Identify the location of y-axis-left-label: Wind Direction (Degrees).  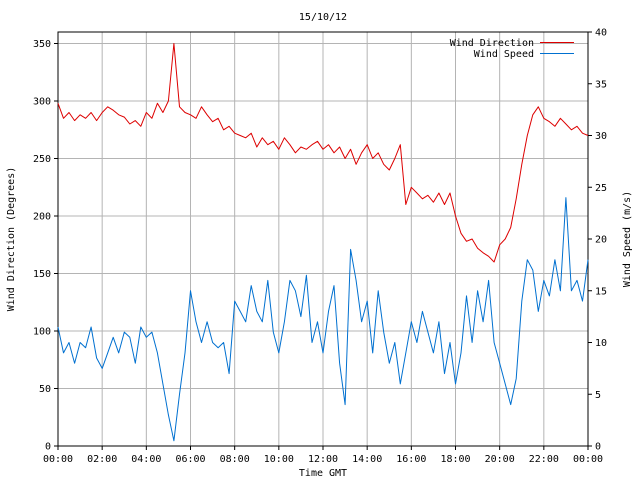
(11, 239).